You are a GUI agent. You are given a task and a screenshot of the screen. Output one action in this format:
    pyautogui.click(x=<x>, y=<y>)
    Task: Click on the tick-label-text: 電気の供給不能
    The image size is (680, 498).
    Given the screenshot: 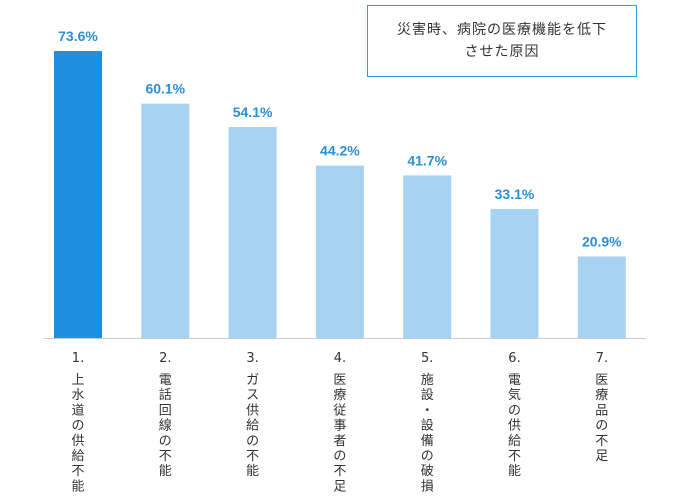 What is the action you would take?
    pyautogui.click(x=514, y=426)
    